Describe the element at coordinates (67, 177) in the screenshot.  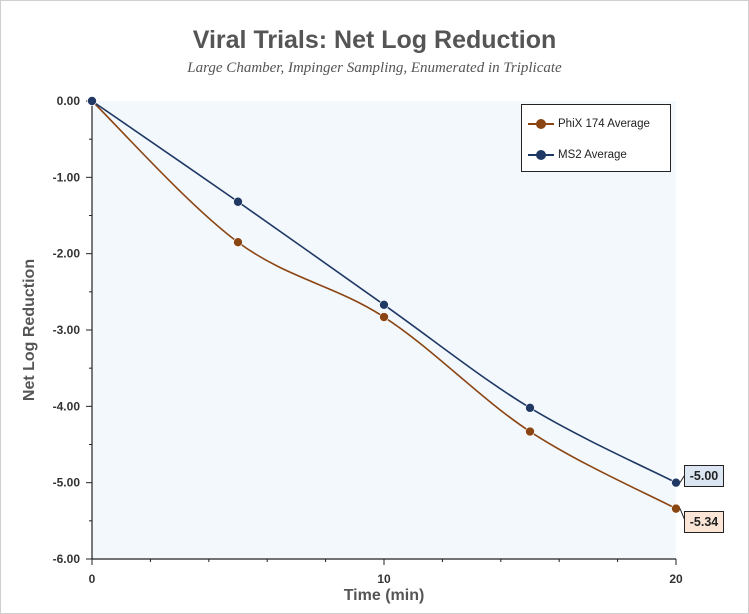
I see `y-tick-label: -1.00` at that location.